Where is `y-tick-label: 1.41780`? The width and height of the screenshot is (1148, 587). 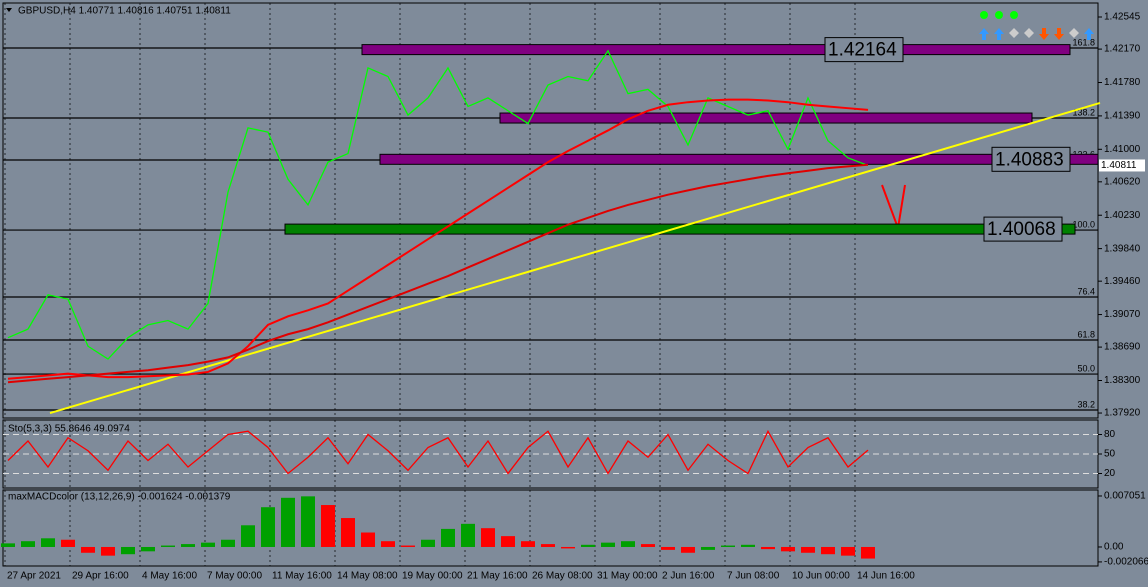 y-tick-label: 1.41780 is located at coordinates (1122, 82).